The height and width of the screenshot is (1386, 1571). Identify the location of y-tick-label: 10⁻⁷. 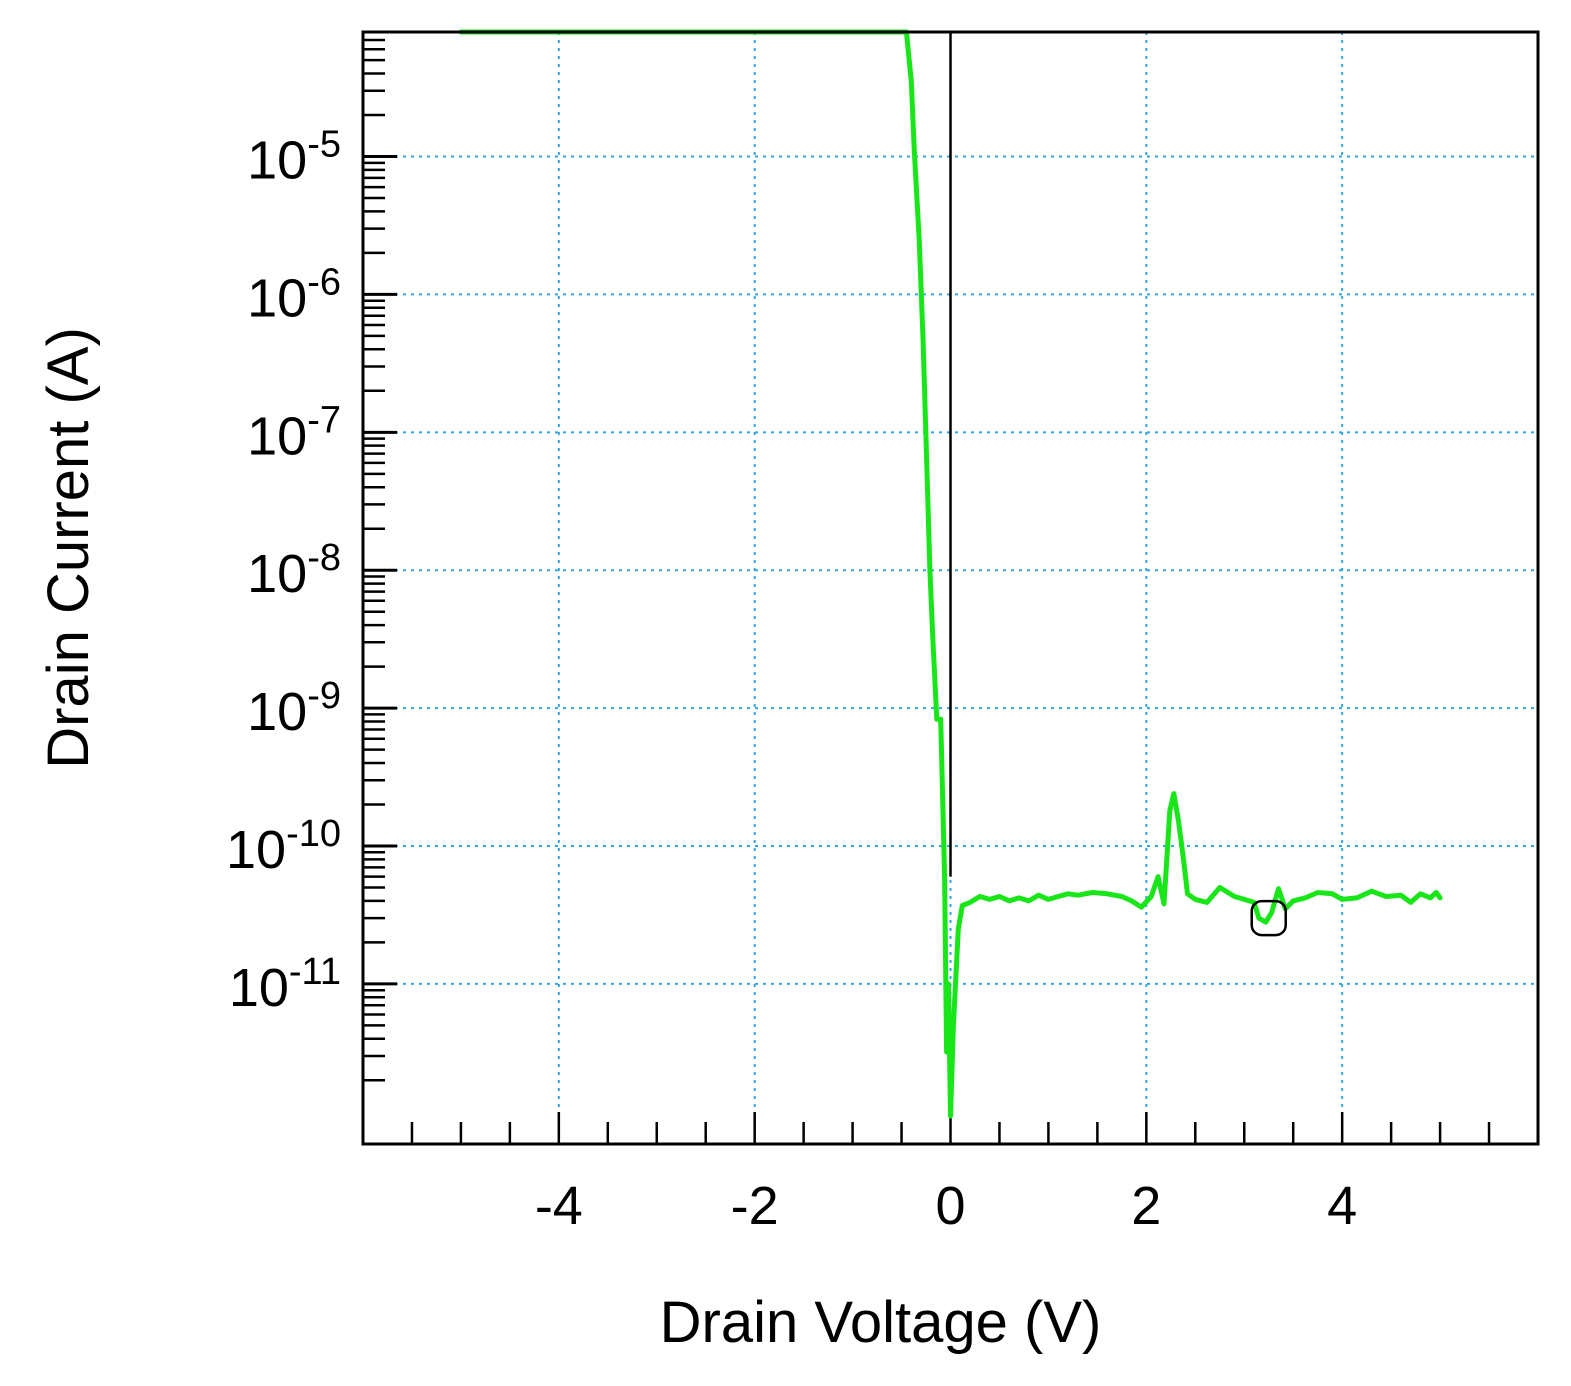
(294, 432).